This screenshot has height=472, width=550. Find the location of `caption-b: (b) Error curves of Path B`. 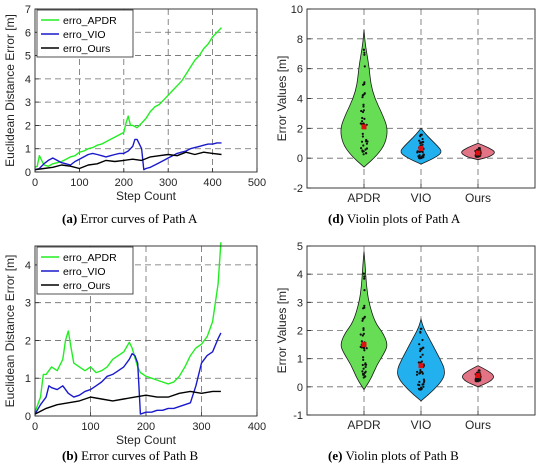

caption-b: (b) Error curves of Path B is located at coordinates (130, 455).